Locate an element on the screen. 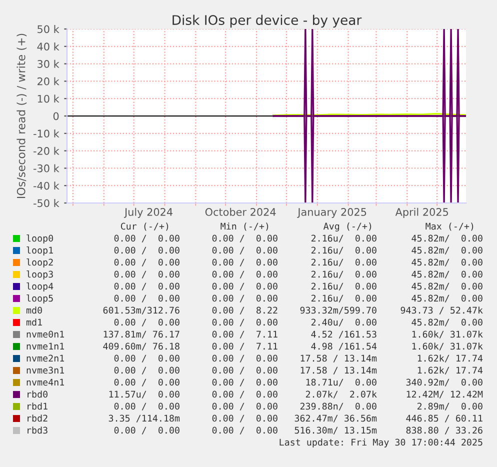 This screenshot has height=467, width=497. y-tick-label: 50 k is located at coordinates (49, 29).